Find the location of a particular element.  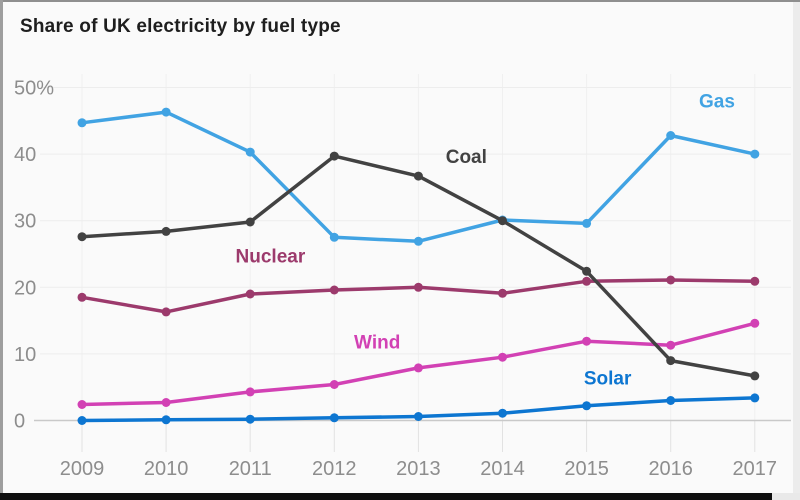

y-axis-tick-label: 30 is located at coordinates (25, 222).